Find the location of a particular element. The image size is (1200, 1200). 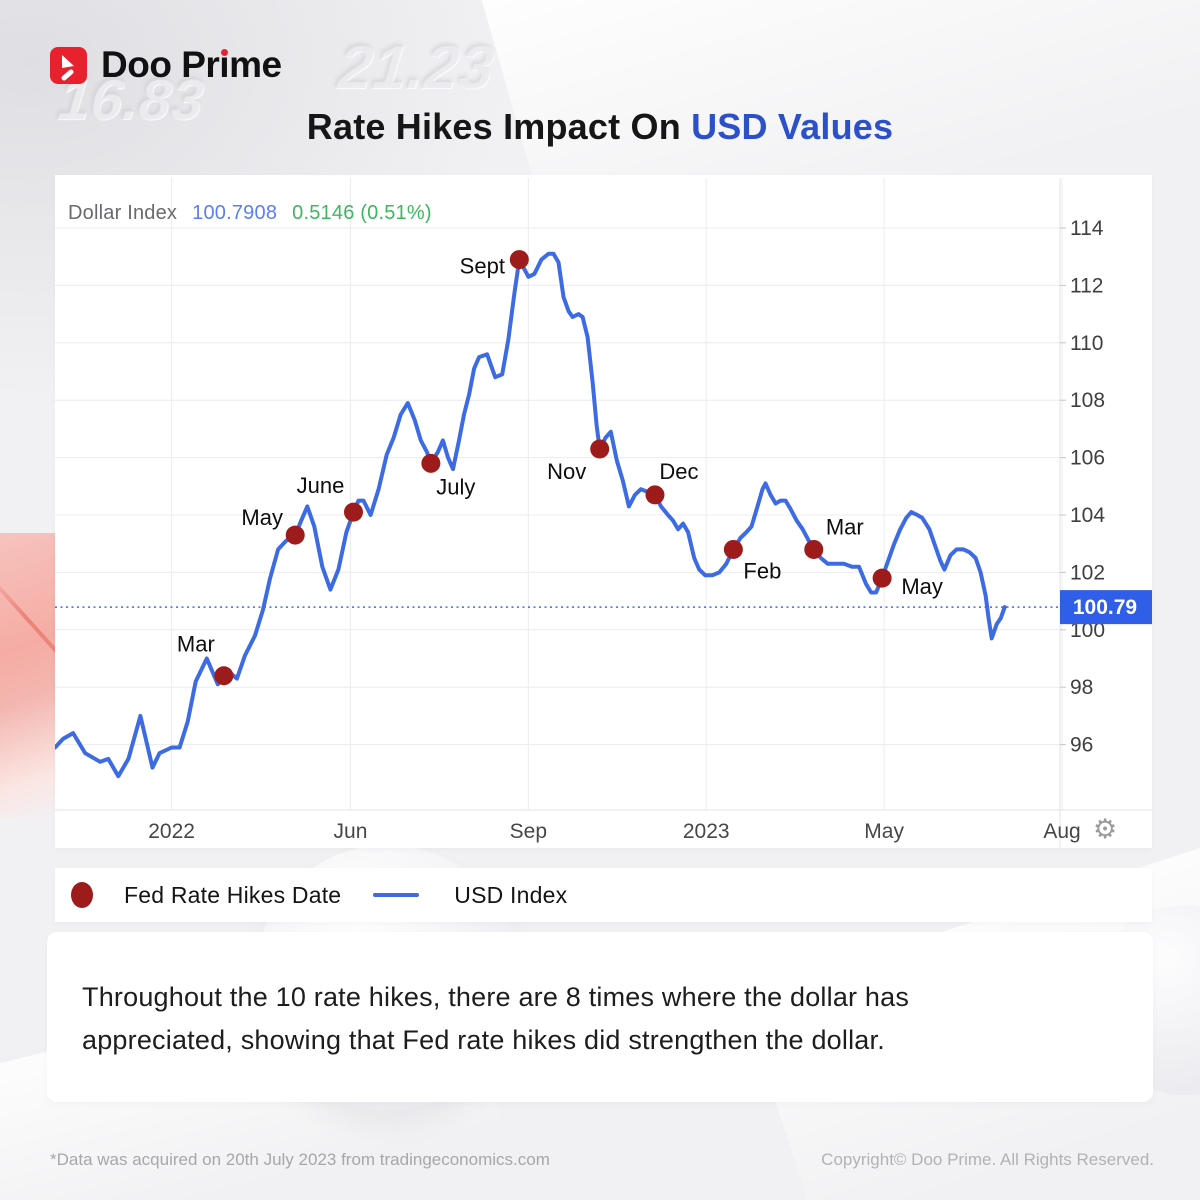

x-axis: 2022 Jun Sep 2023 May Aug is located at coordinates (614, 831).